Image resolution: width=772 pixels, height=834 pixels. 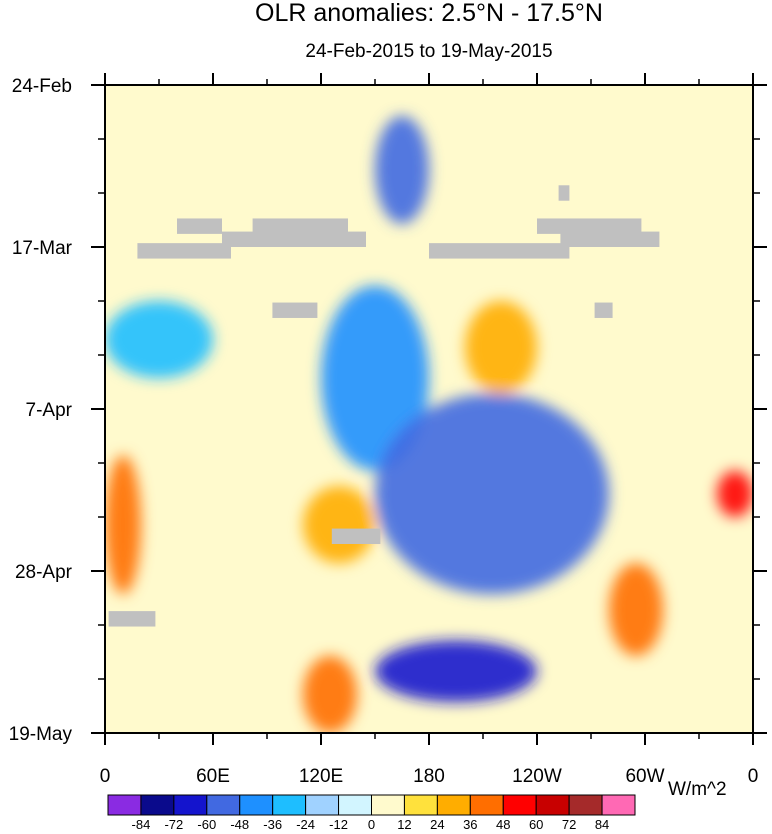 What do you see at coordinates (429, 13) in the screenshot?
I see `chart-title: OLR anomalies: 2.5°N - 17.5°N` at bounding box center [429, 13].